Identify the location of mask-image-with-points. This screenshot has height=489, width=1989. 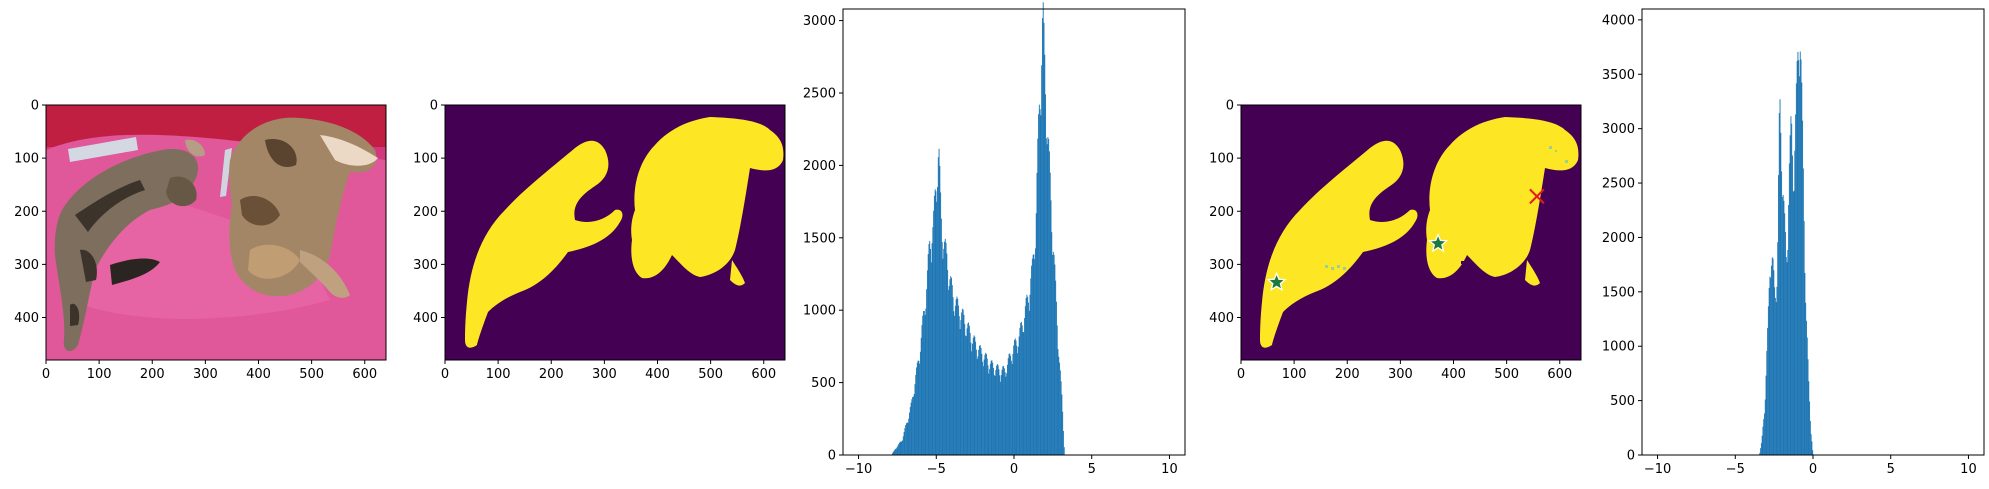
(1411, 232).